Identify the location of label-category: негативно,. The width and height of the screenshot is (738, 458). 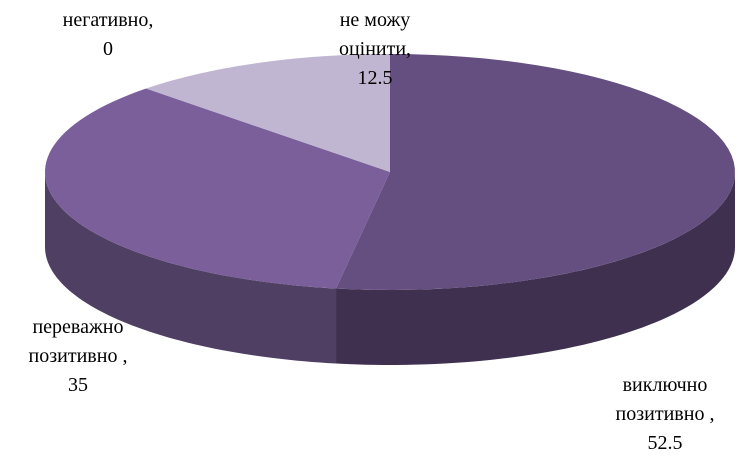
(108, 20).